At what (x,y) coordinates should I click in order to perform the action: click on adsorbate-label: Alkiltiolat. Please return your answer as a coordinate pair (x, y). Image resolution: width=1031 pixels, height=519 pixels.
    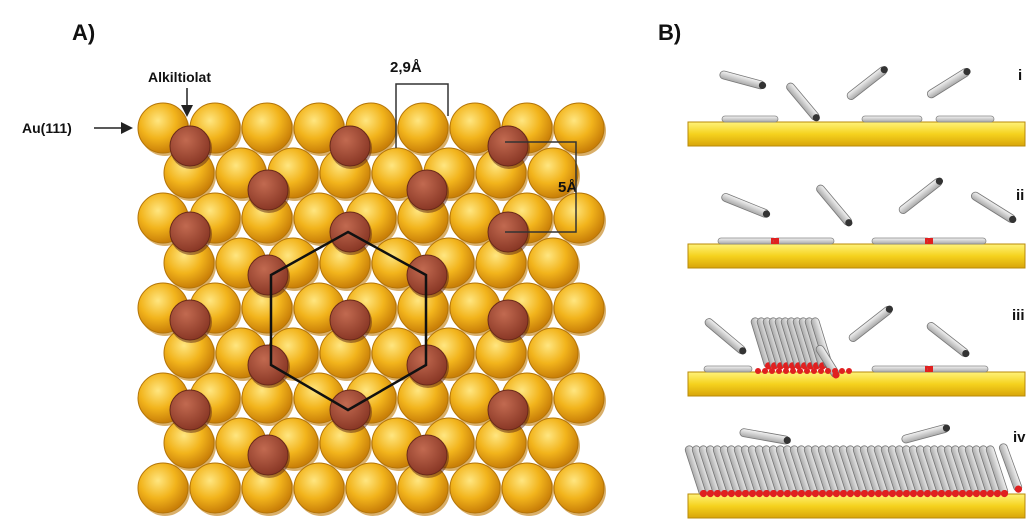
    Looking at the image, I should click on (179, 77).